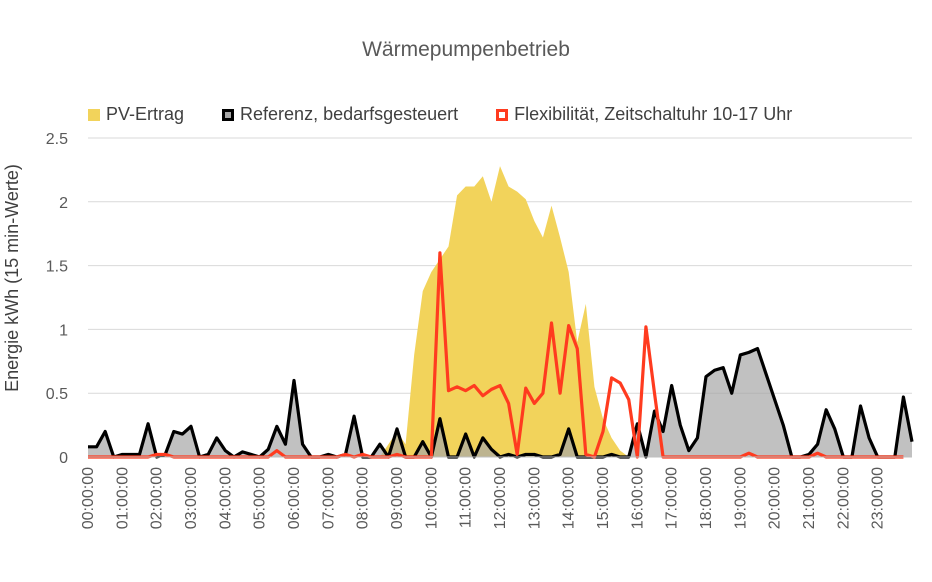  Describe the element at coordinates (88, 498) in the screenshot. I see `x-tick-label: 00:00:00` at that location.